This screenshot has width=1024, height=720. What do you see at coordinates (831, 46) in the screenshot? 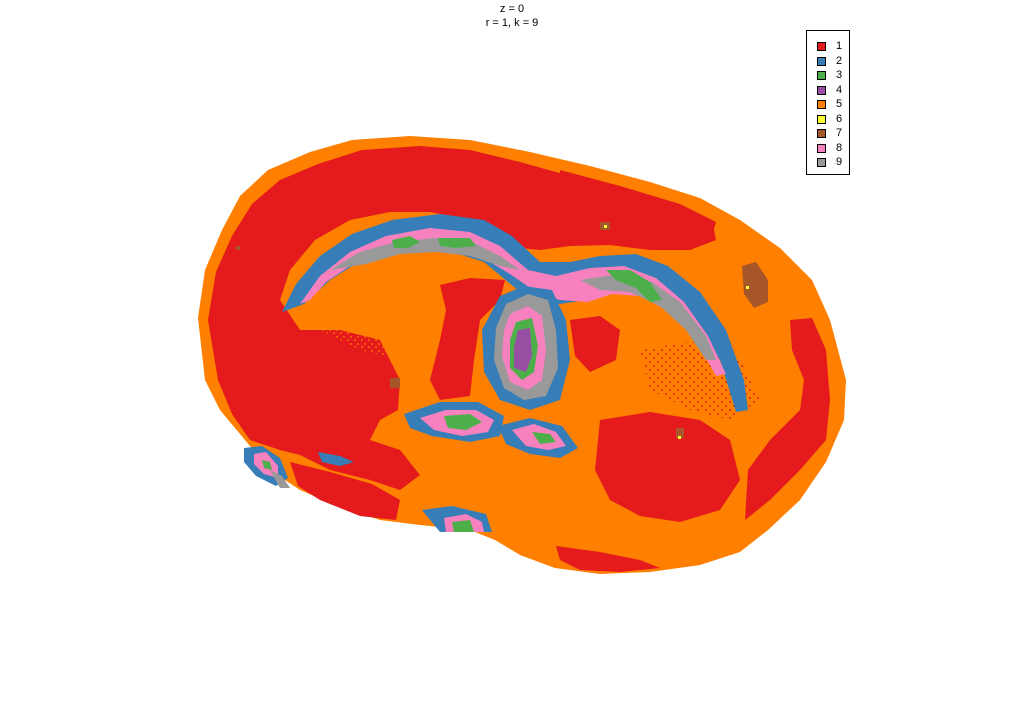
I see `legend-item-1: 1` at bounding box center [831, 46].